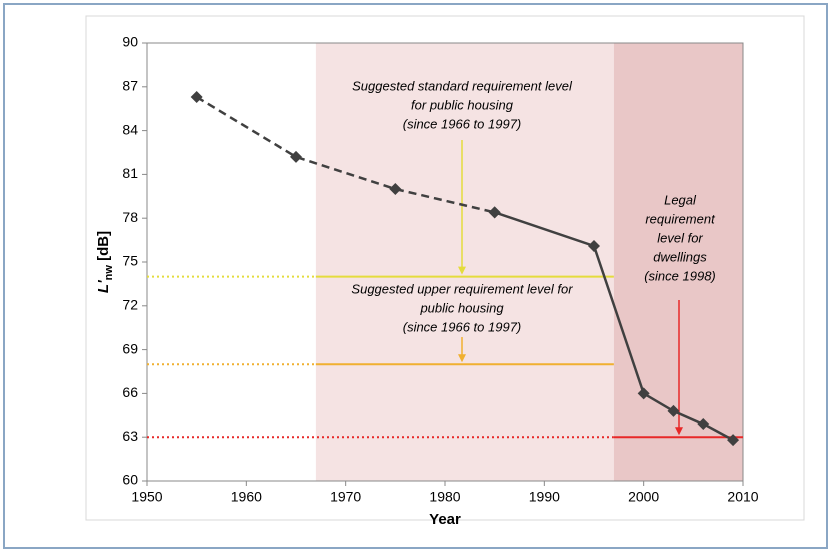  Describe the element at coordinates (680, 218) in the screenshot. I see `annotation-text: requirement` at that location.